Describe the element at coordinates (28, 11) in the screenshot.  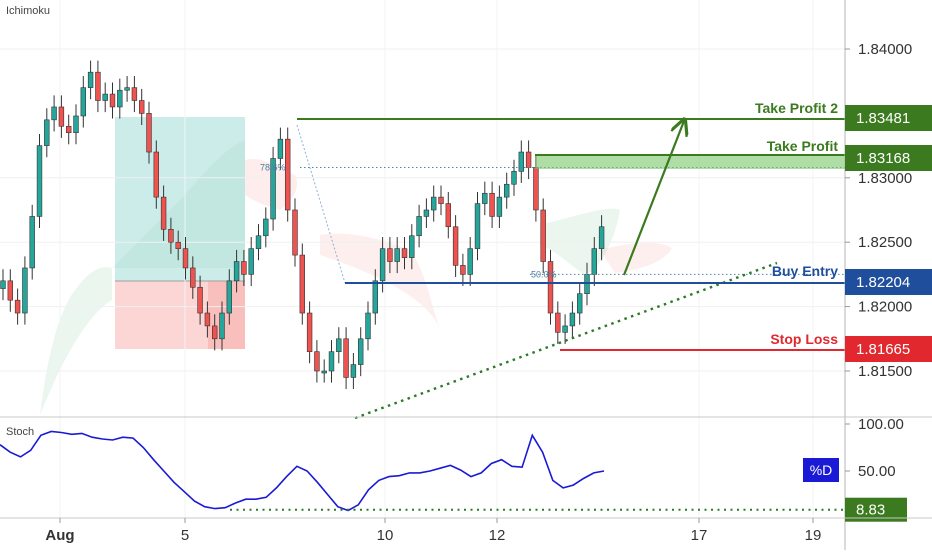
I see `main-indicator-label: Ichimoku` at that location.